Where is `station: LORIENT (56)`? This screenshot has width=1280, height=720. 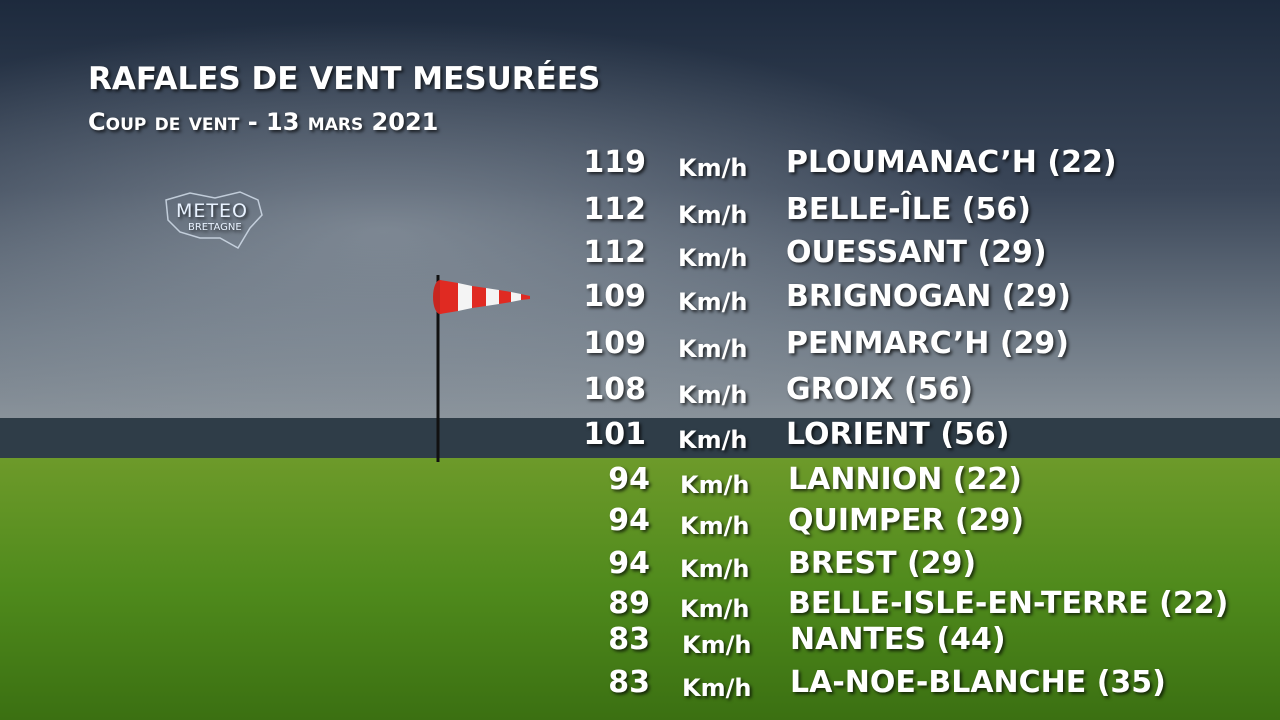
station: LORIENT (56) is located at coordinates (898, 434).